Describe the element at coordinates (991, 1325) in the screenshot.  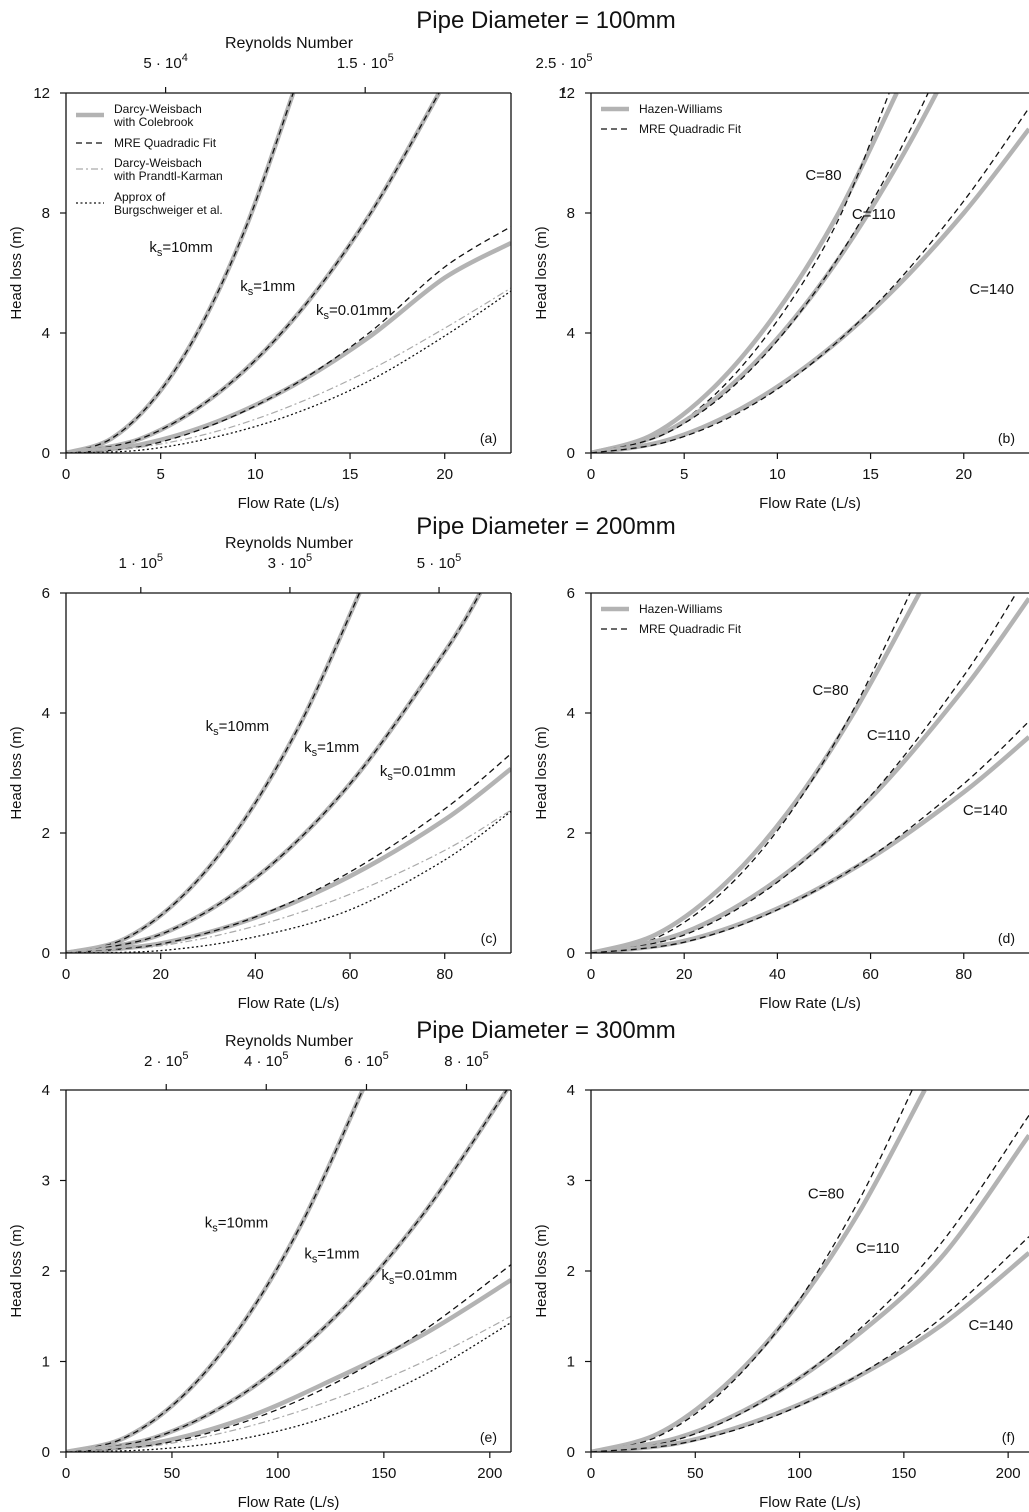
I see `curve-label-base: C=140` at that location.